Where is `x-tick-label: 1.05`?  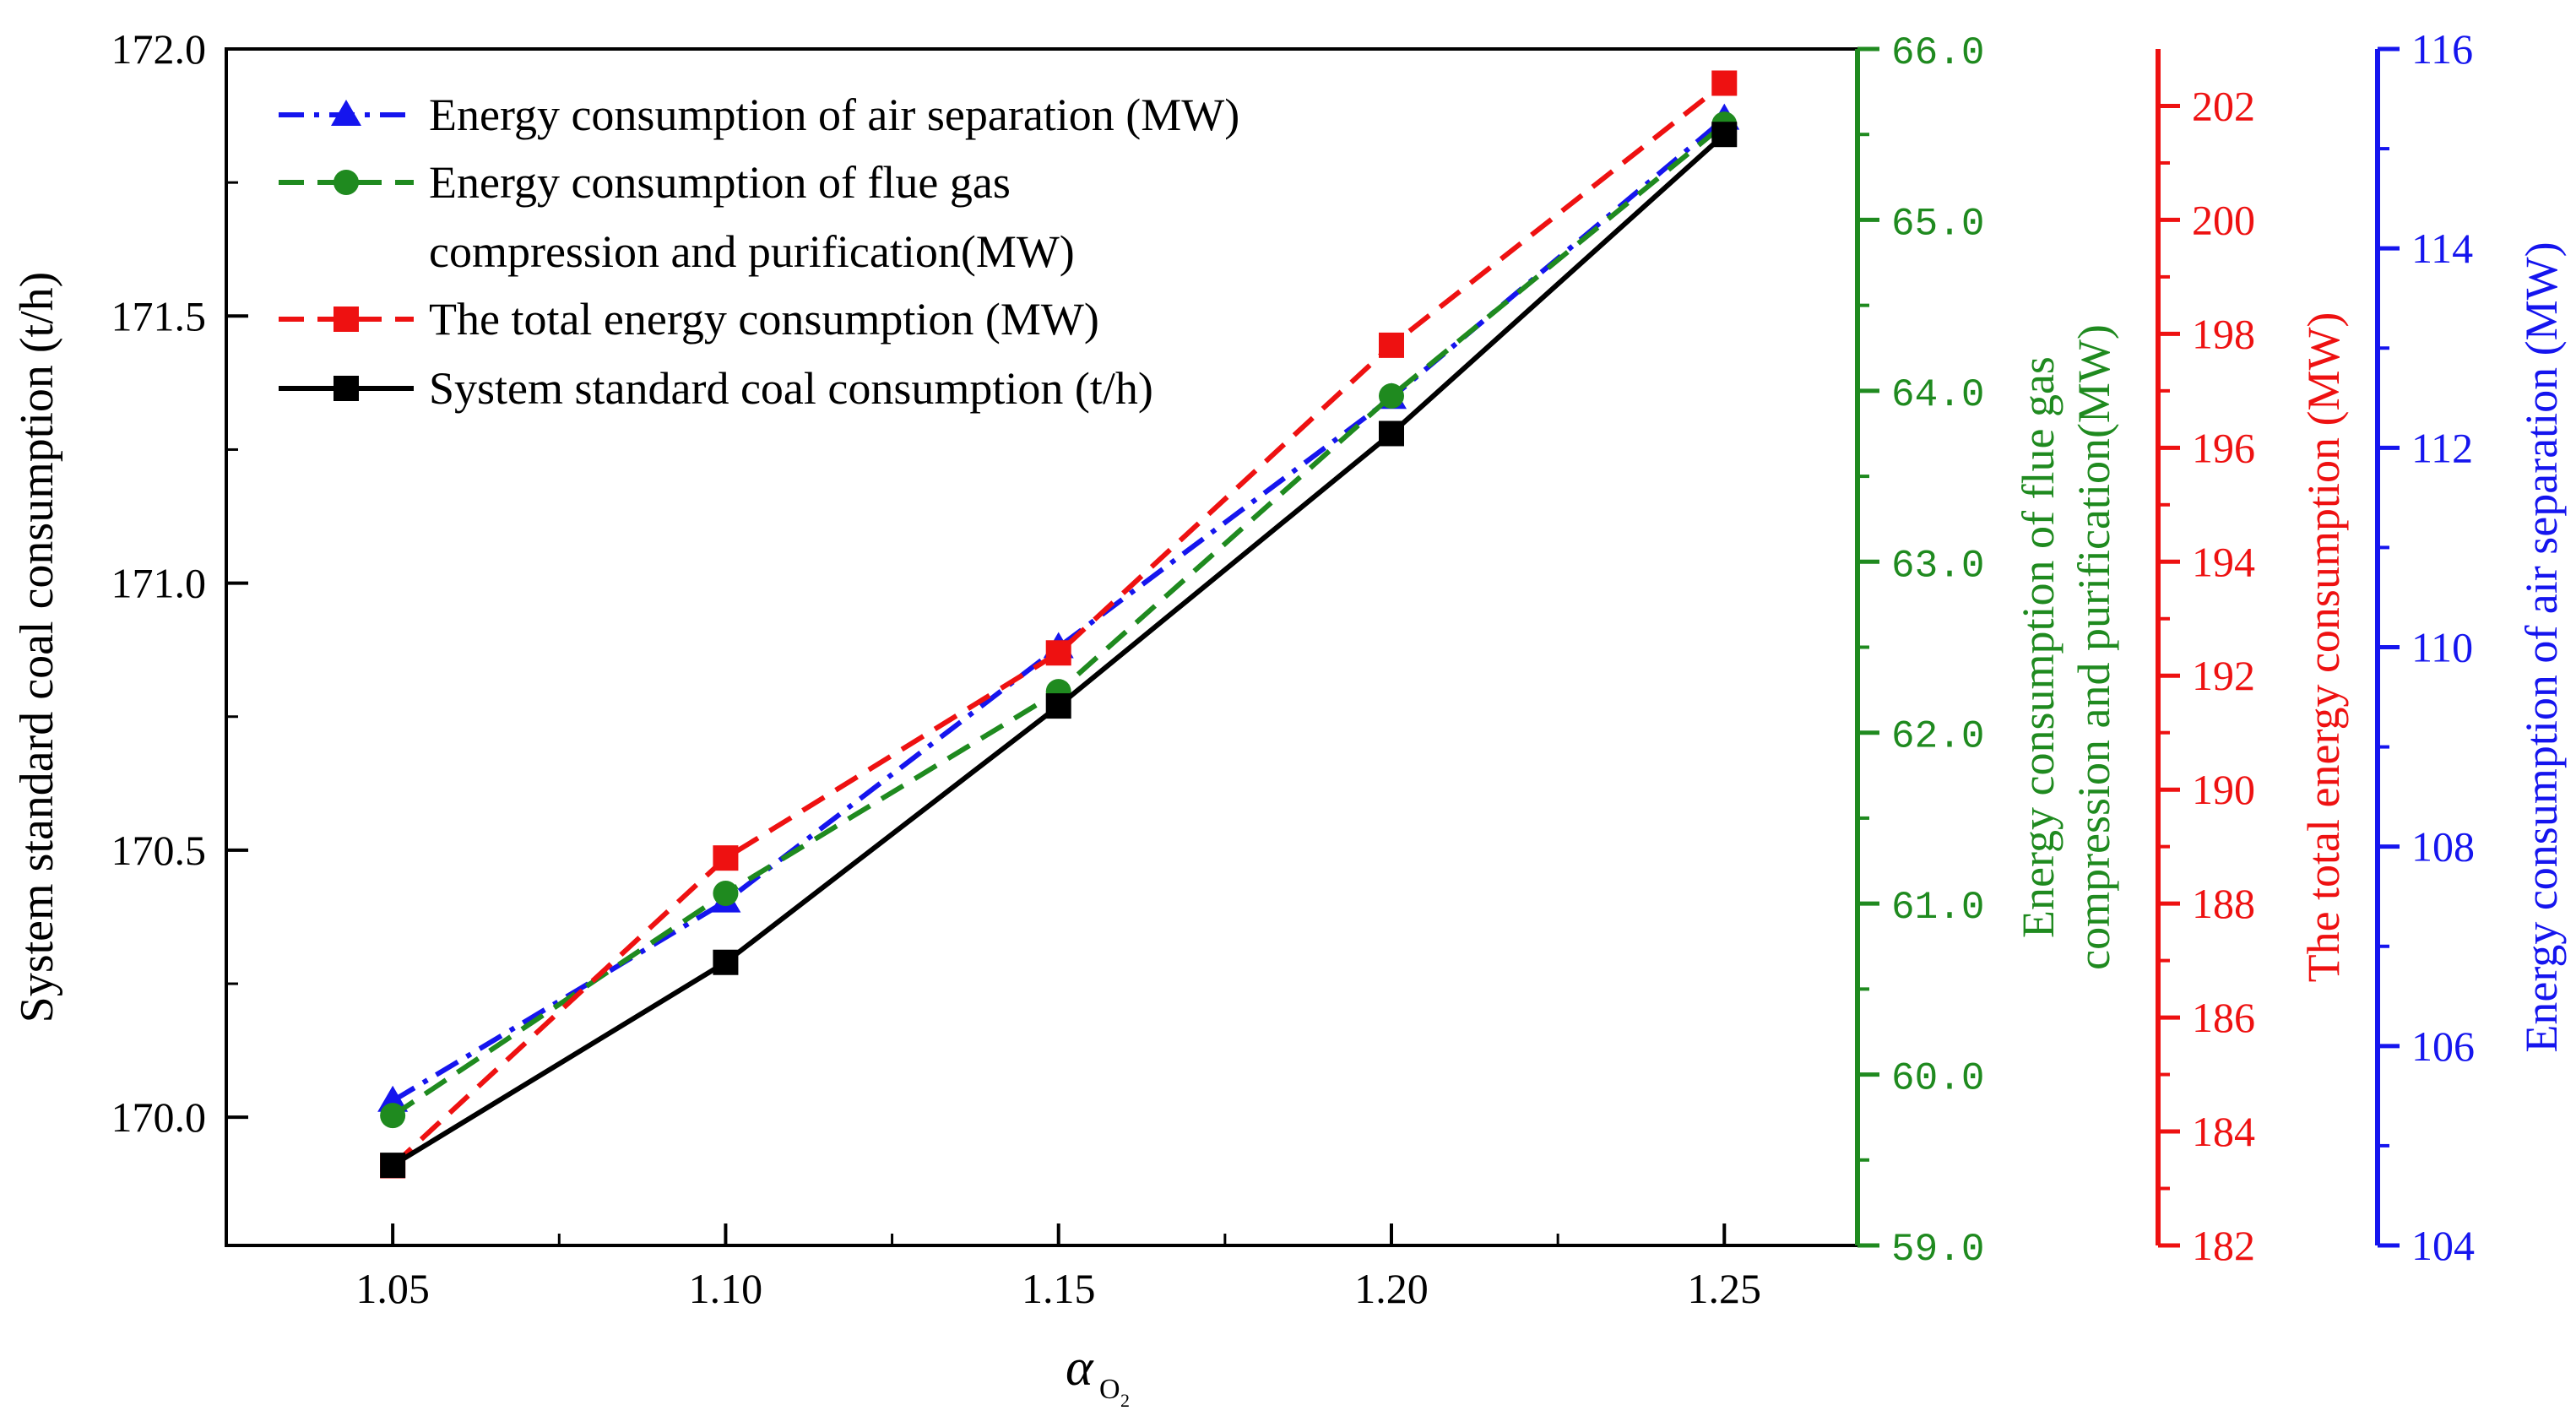
x-tick-label: 1.05 is located at coordinates (393, 1288).